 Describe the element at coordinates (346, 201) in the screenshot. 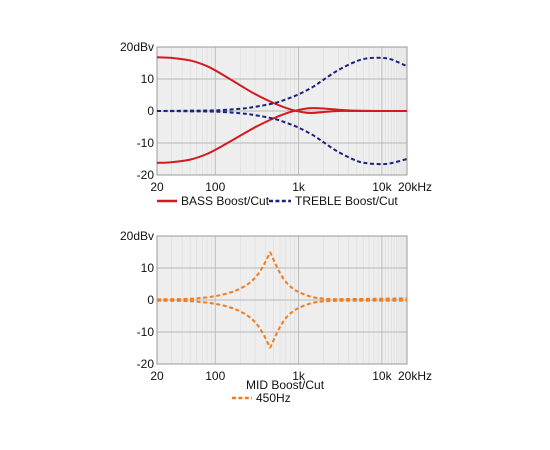

I see `legend-label: TREBLE Boost/Cut` at that location.